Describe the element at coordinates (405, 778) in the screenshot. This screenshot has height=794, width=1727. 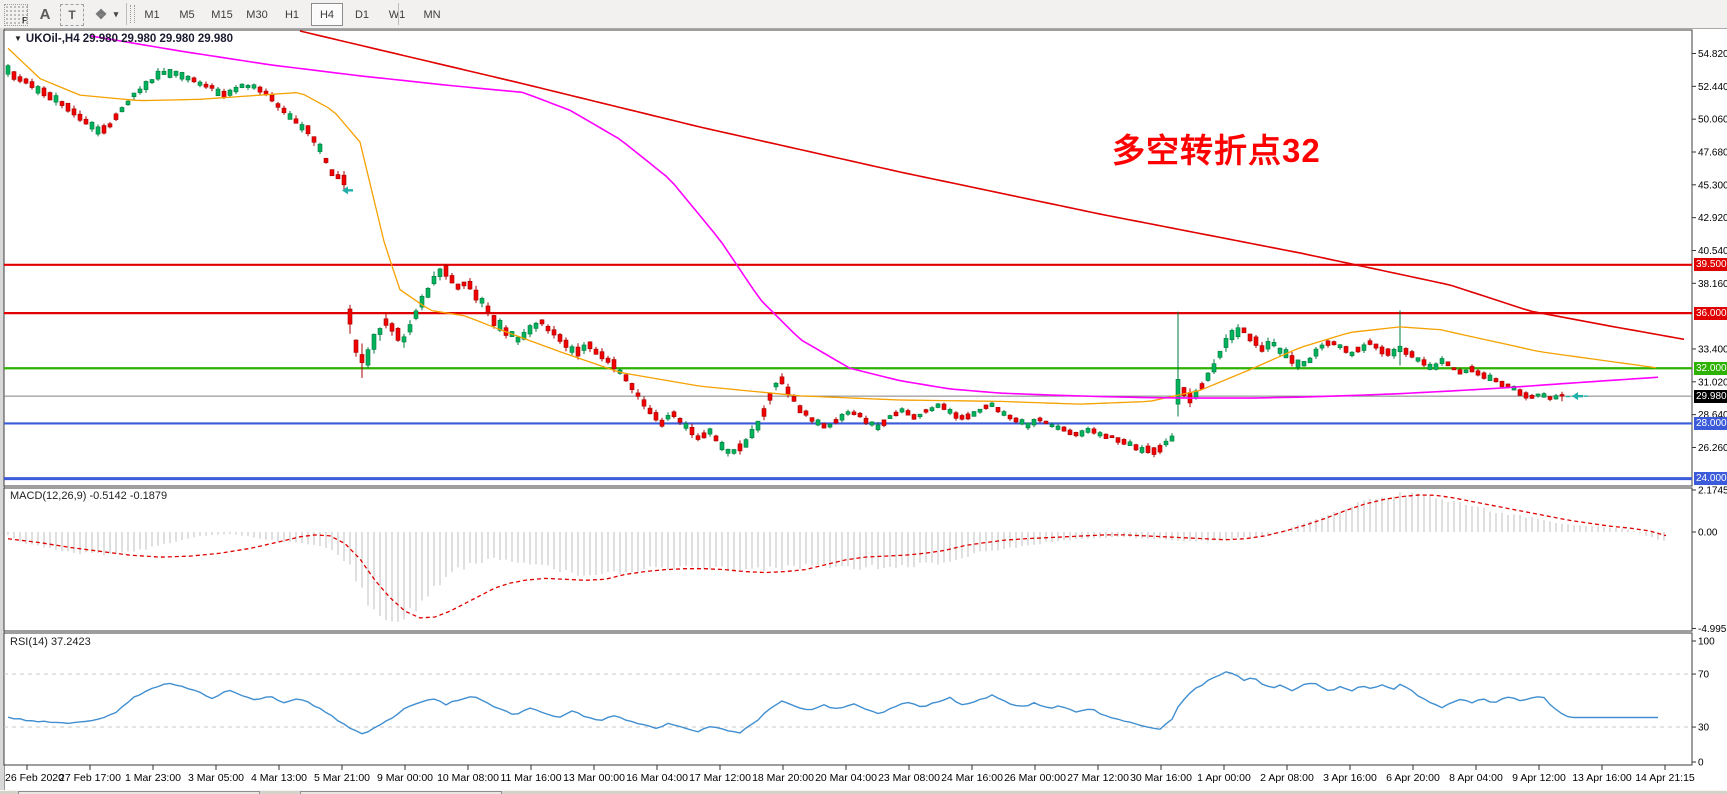
I see `x-axis-label: 9 Mar 00:00` at that location.